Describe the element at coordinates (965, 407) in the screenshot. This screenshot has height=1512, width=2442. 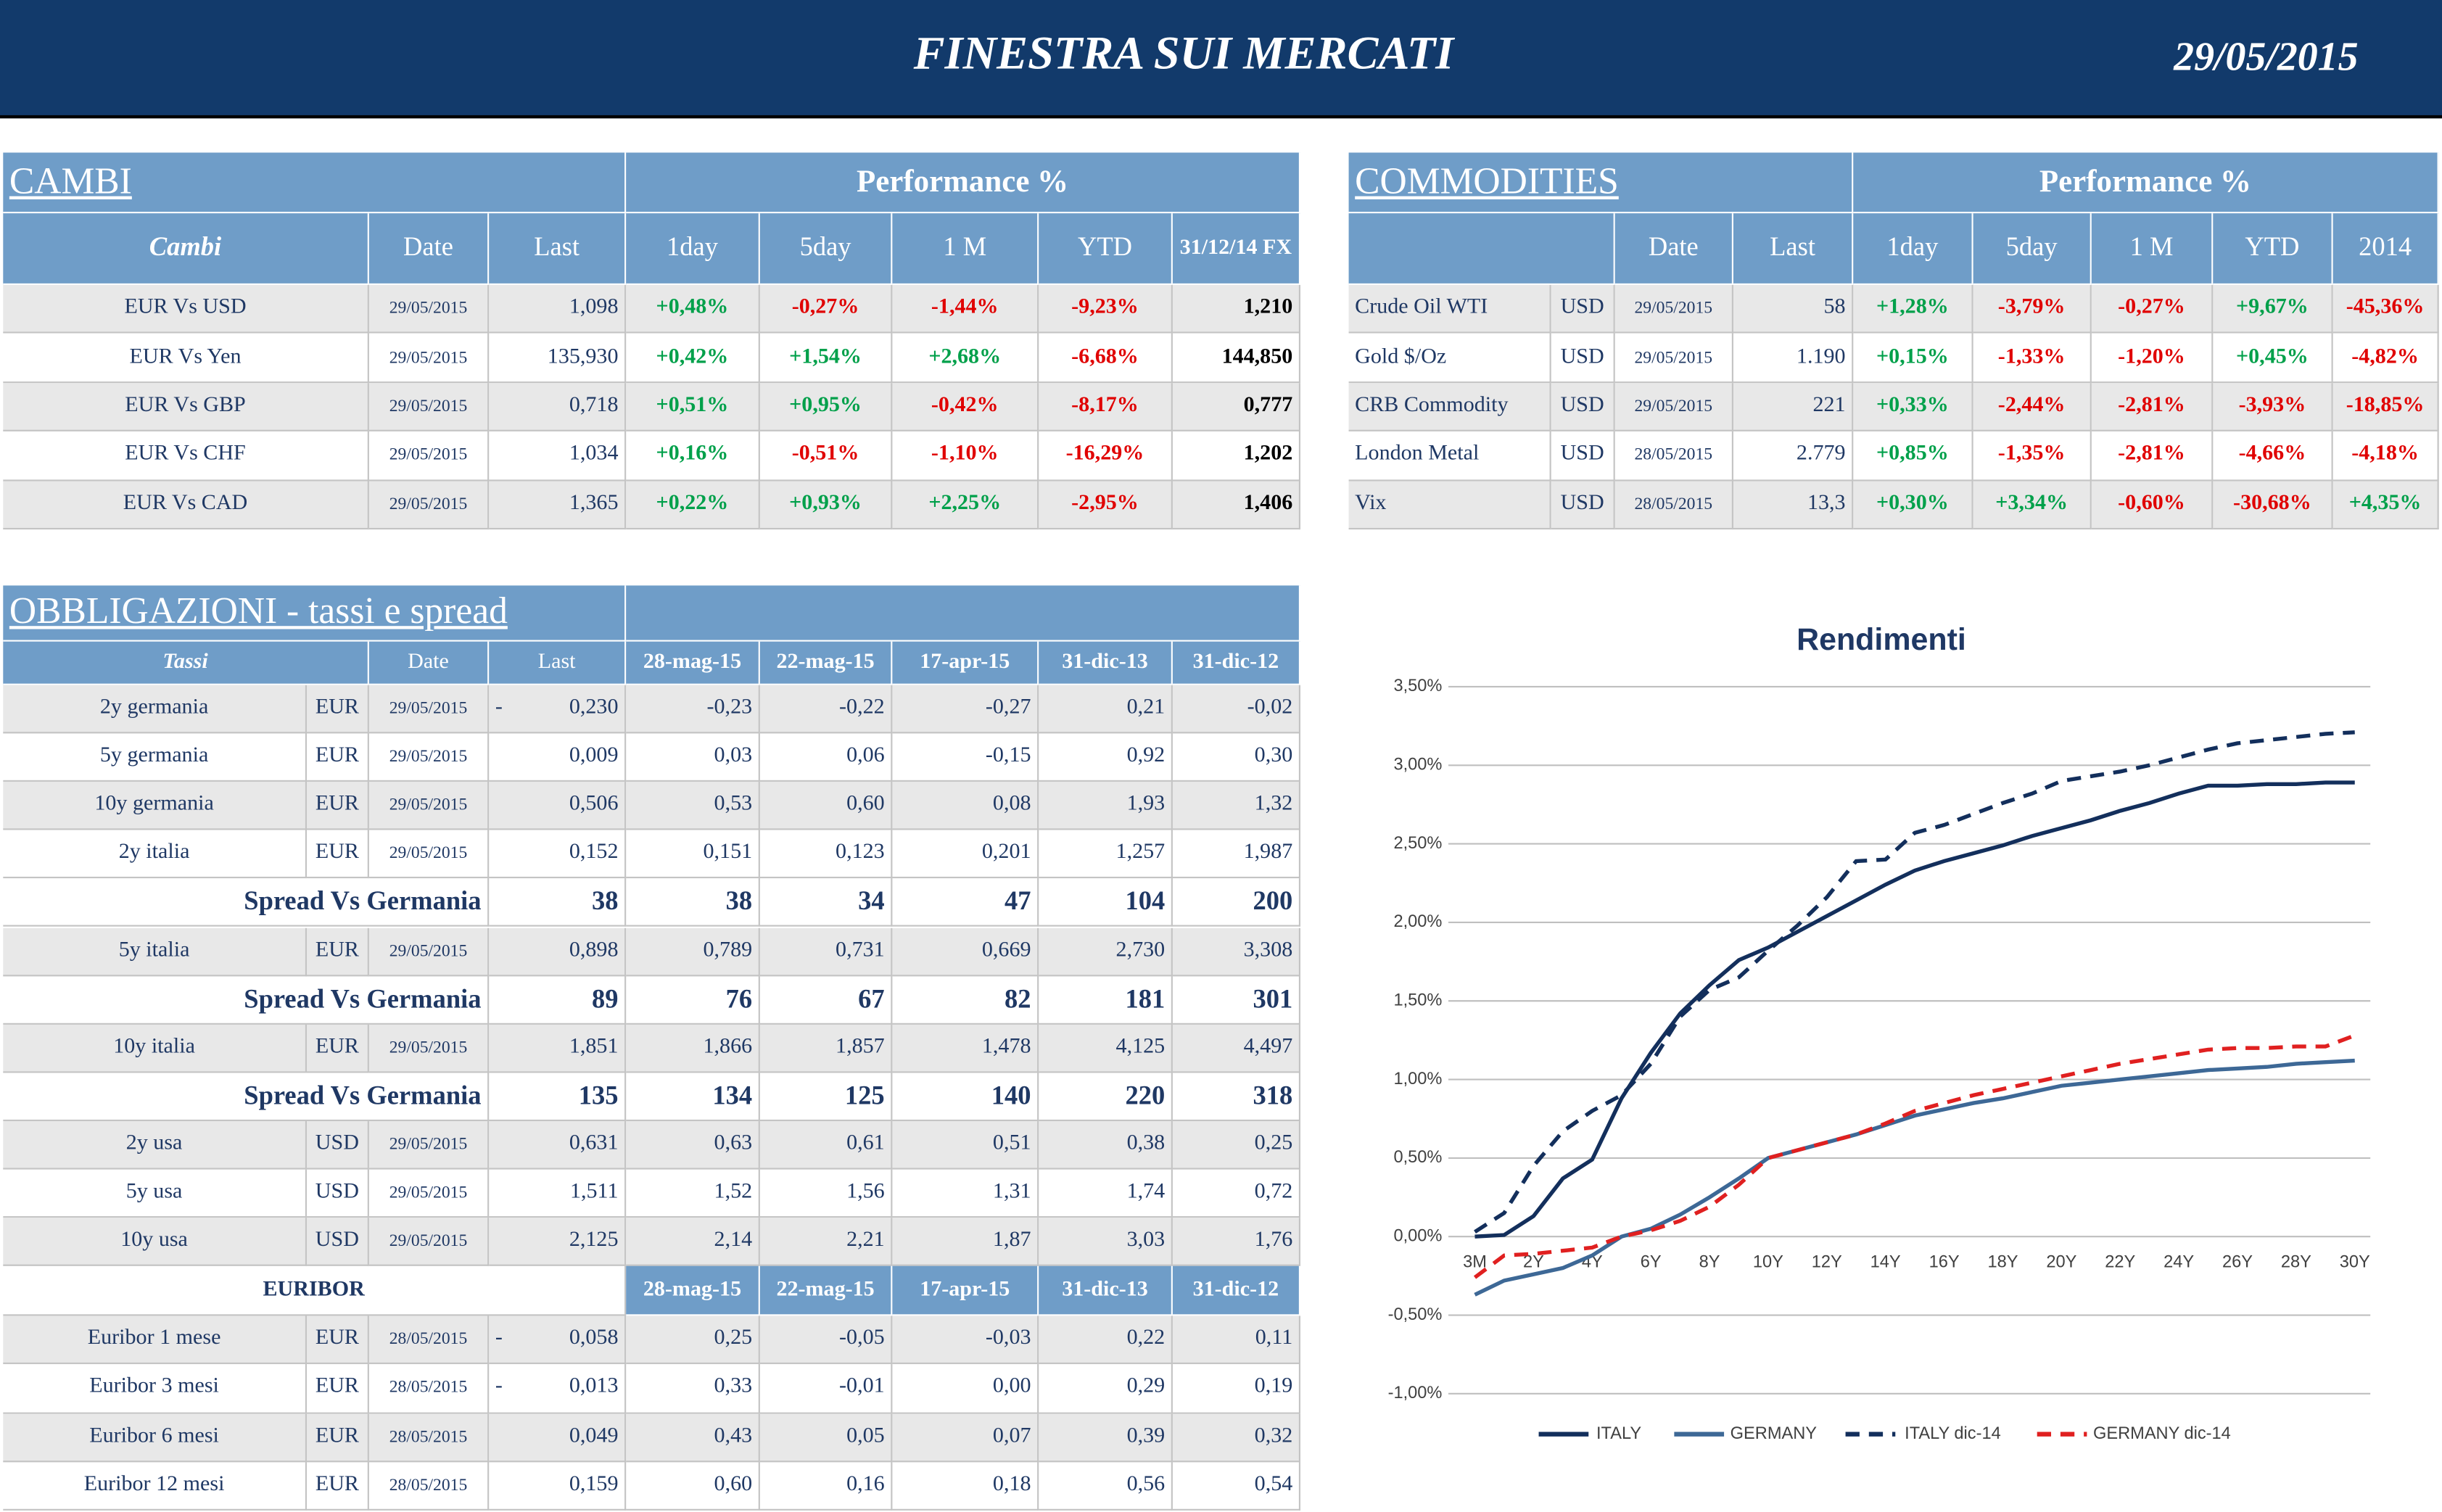
I see `table-cell: -0,42%` at that location.